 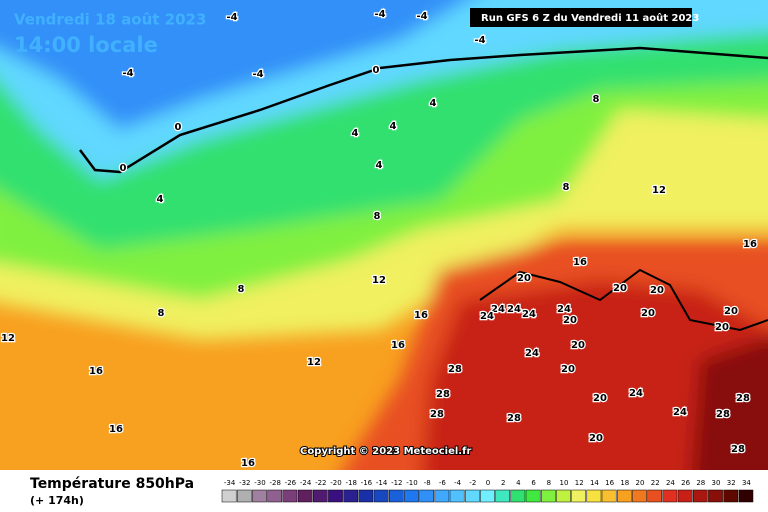 What do you see at coordinates (385, 451) in the screenshot?
I see `copyright: Copyright © 2023 Meteociel.fr` at bounding box center [385, 451].